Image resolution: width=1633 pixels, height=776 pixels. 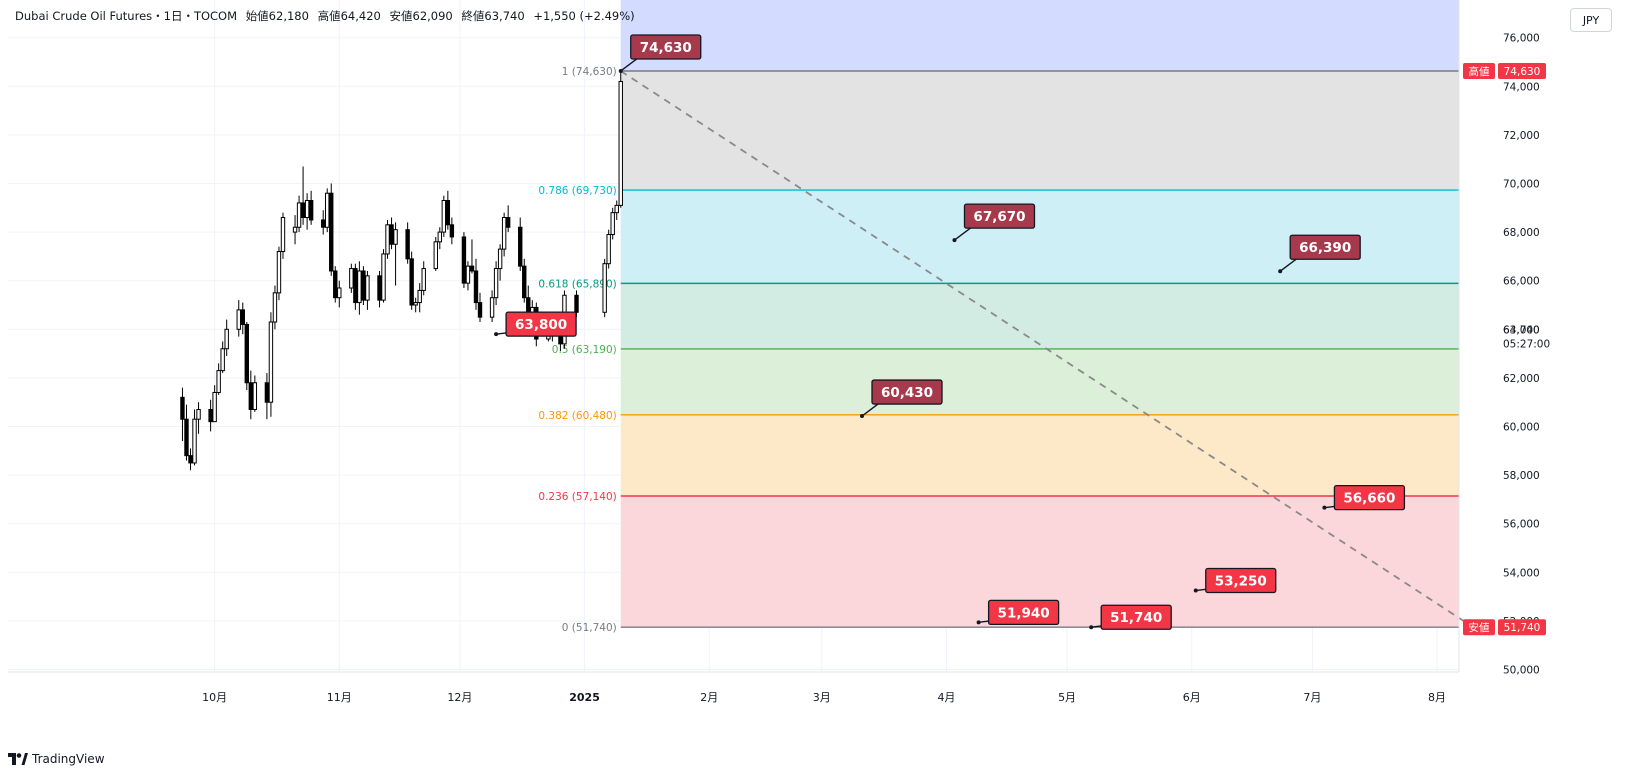 What do you see at coordinates (1039, 35) in the screenshot?
I see `fib-extension-zone` at bounding box center [1039, 35].